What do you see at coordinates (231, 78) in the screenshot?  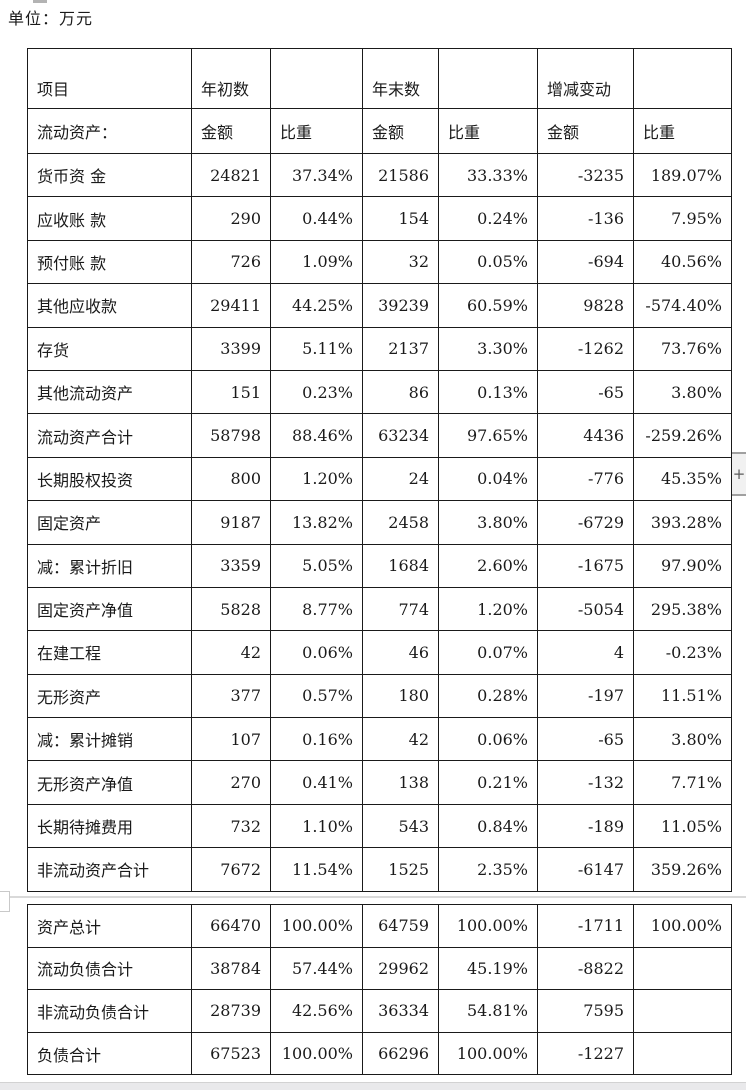 I see `header-begin-of-year: 年初数` at bounding box center [231, 78].